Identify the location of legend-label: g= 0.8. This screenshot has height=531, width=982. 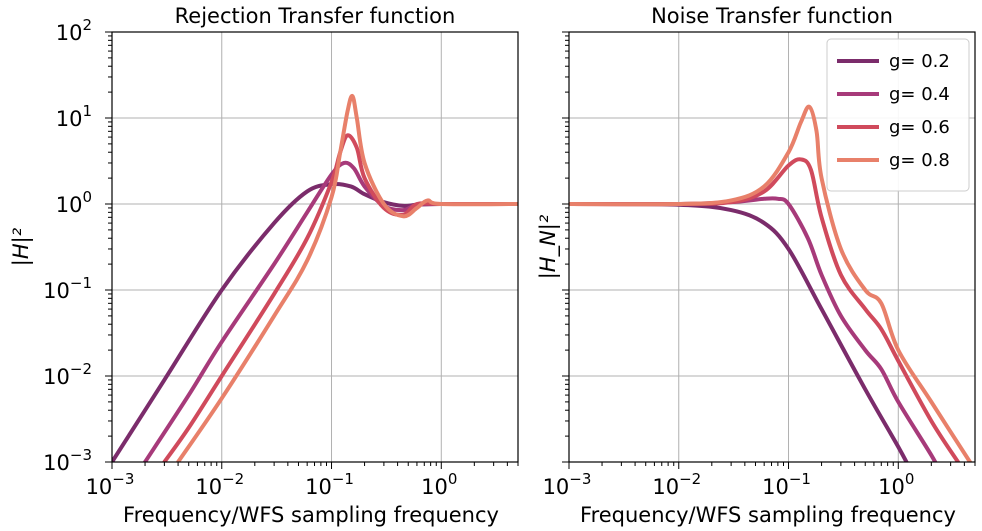
(919, 160).